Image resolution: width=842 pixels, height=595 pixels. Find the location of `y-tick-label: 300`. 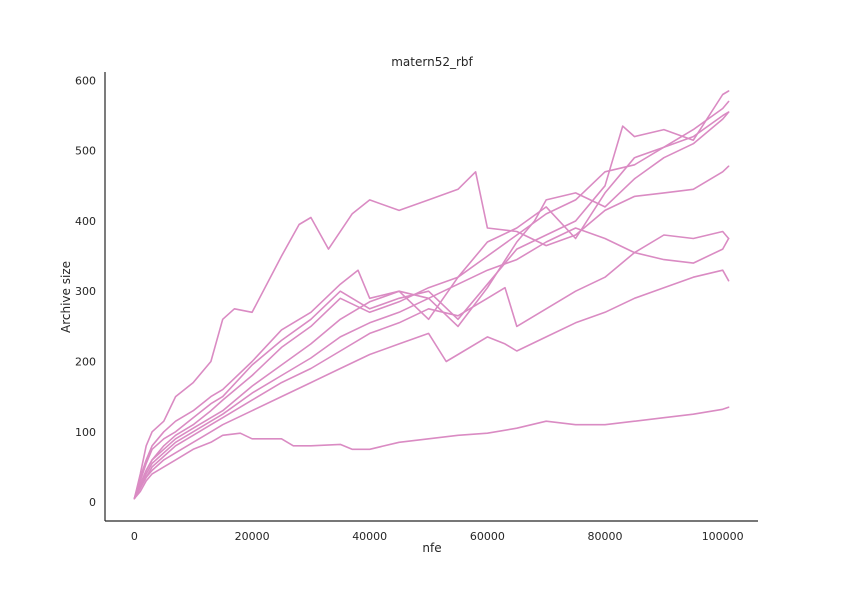

y-tick-label: 300 is located at coordinates (85, 291).